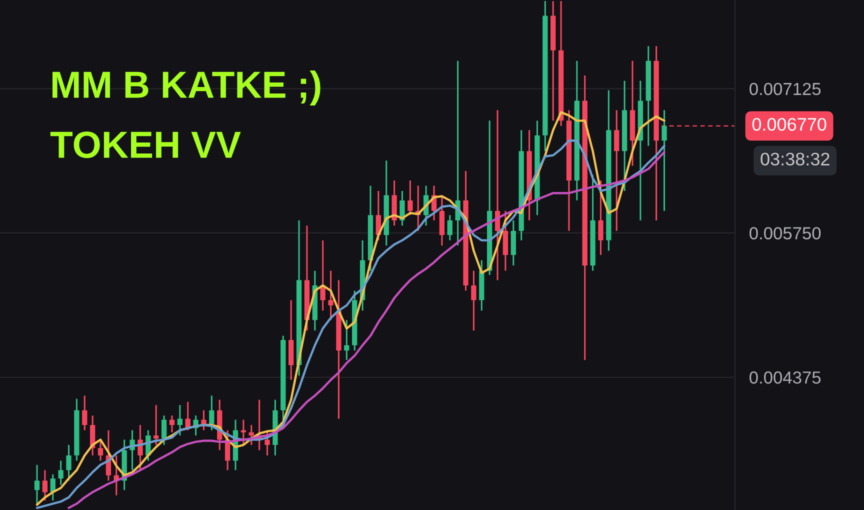  What do you see at coordinates (186, 88) in the screenshot?
I see `text: MM B KATKE ;)` at bounding box center [186, 88].